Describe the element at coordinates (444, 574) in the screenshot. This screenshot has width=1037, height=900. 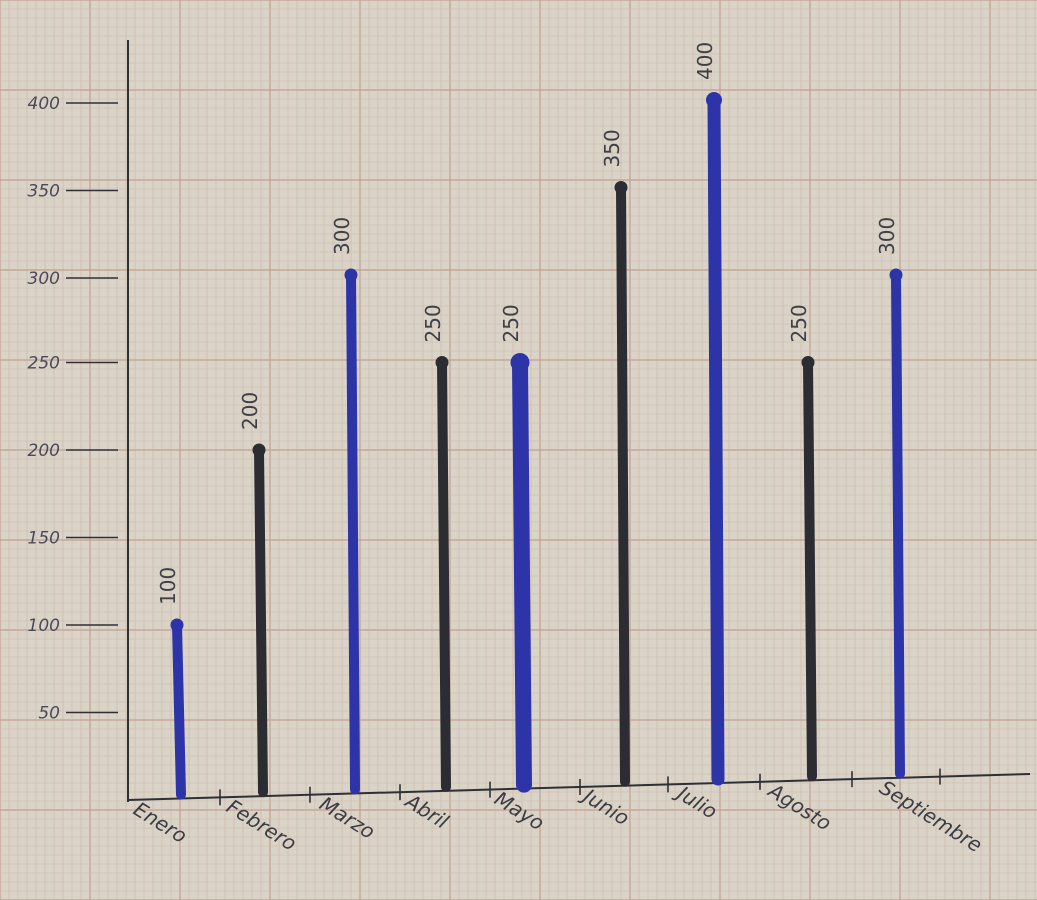
I see `bar-abril` at that location.